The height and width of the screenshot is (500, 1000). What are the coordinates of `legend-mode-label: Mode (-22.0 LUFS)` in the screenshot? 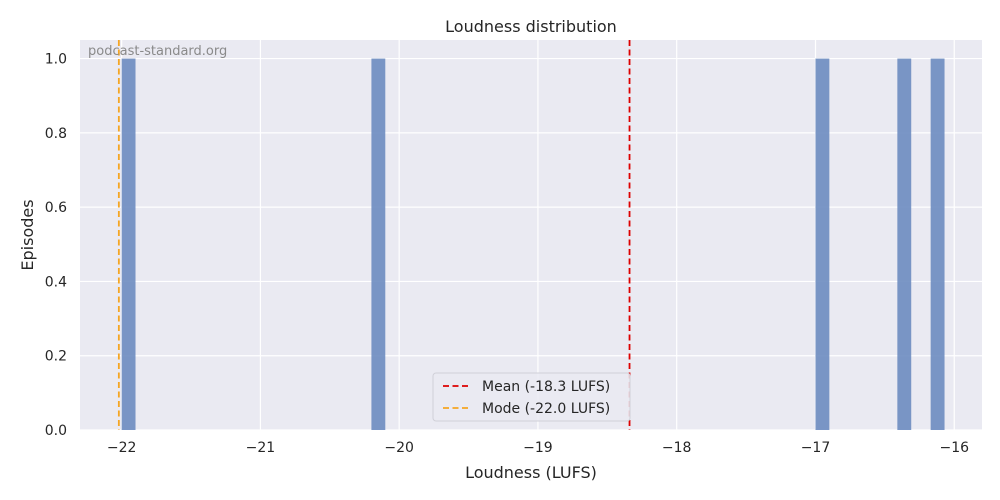 It's located at (546, 409).